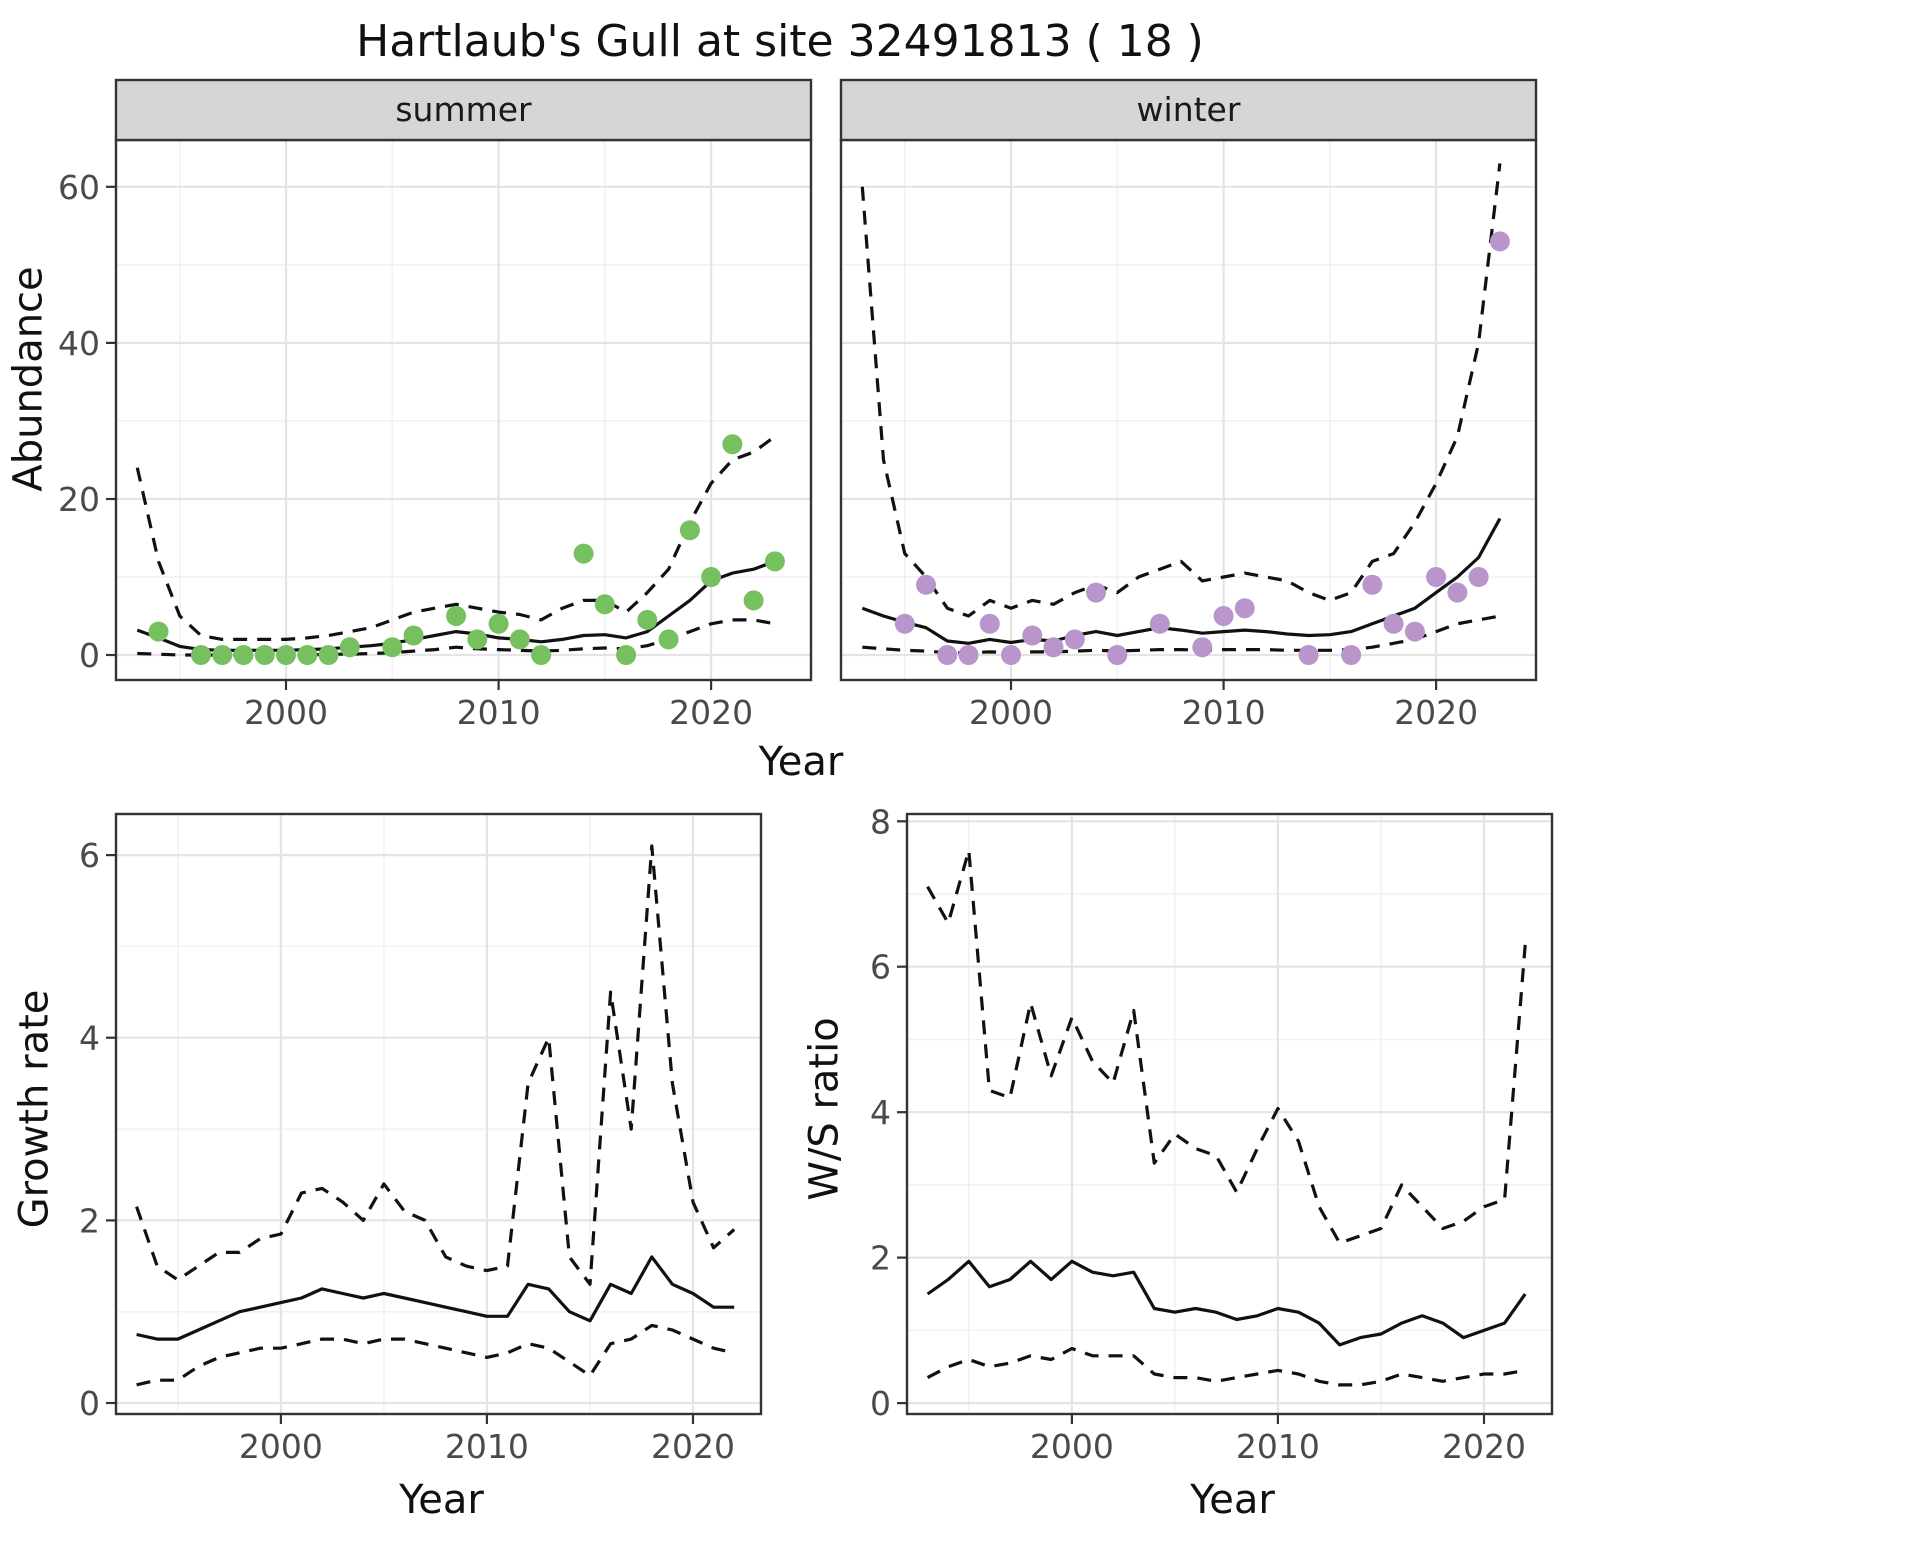 This screenshot has height=1560, width=1920. I want to click on ws-ratio-y-axis-title-text: W/S ratio, so click(825, 1109).